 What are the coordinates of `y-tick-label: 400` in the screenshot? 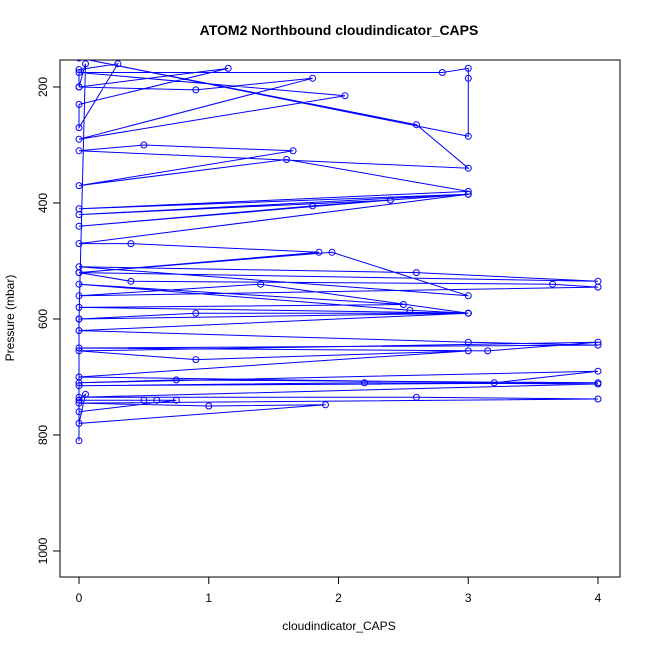 It's located at (43, 203).